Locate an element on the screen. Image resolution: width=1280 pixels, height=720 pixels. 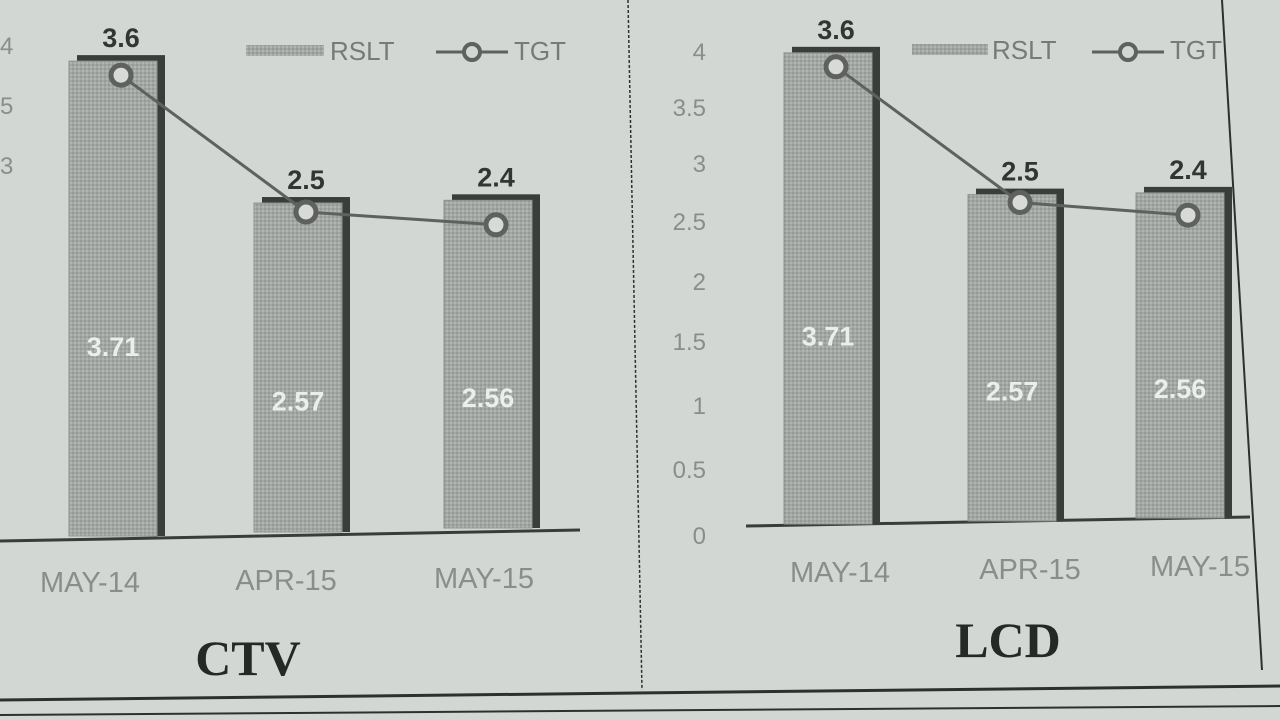
y-tick-label: 5 is located at coordinates (6, 106).